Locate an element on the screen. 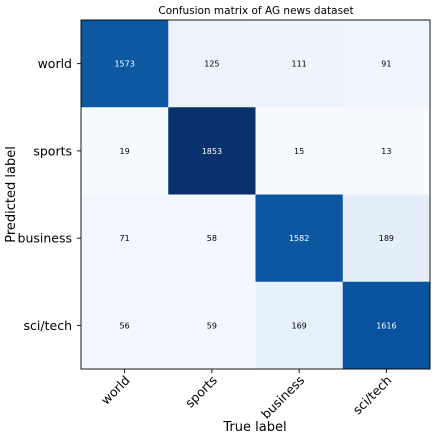  cell-value-label: 19 is located at coordinates (125, 151).